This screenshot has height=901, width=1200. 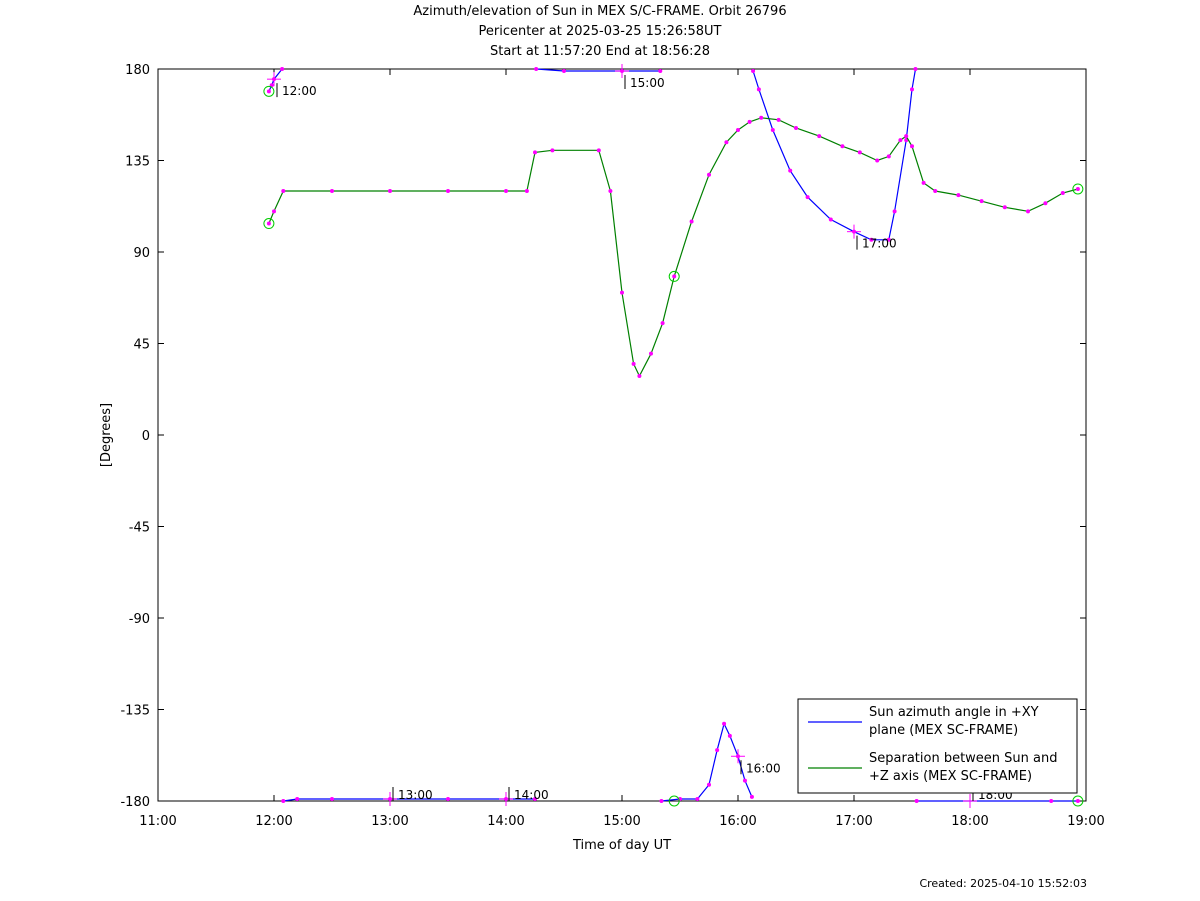 What do you see at coordinates (737, 821) in the screenshot?
I see `x-tick-label: 16:00` at bounding box center [737, 821].